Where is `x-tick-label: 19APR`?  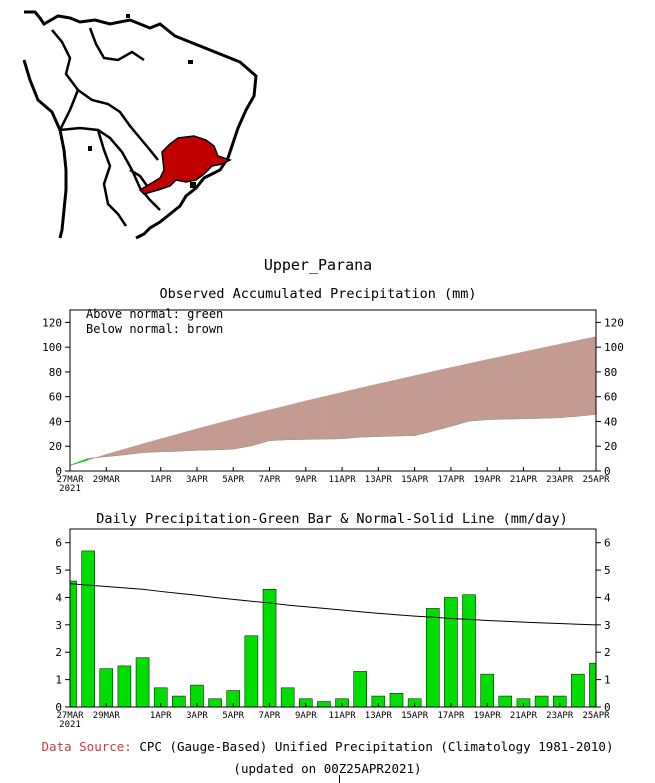 x-tick-label: 19APR is located at coordinates (488, 480).